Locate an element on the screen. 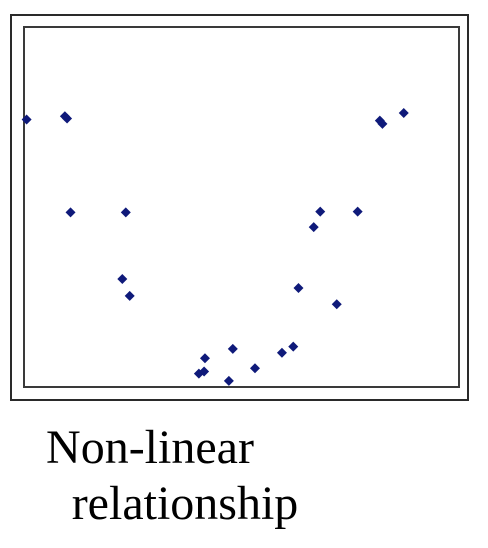 This screenshot has width=488, height=548. caption-line-1: Non-linear is located at coordinates (150, 447).